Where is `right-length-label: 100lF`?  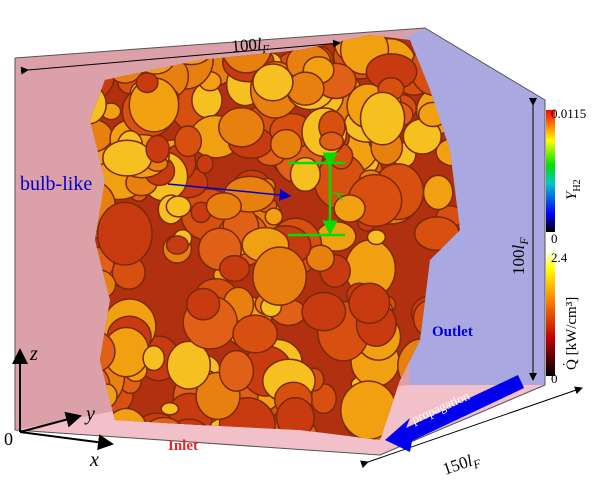 right-length-label: 100lF is located at coordinates (520, 256).